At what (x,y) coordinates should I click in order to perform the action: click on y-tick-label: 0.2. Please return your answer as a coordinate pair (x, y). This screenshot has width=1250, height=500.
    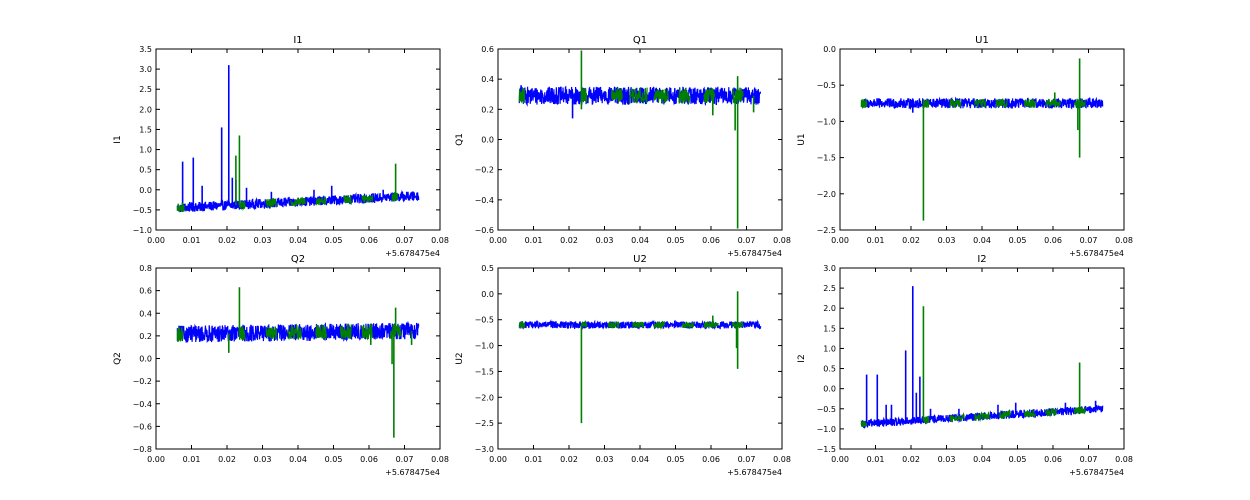
    Looking at the image, I should click on (487, 109).